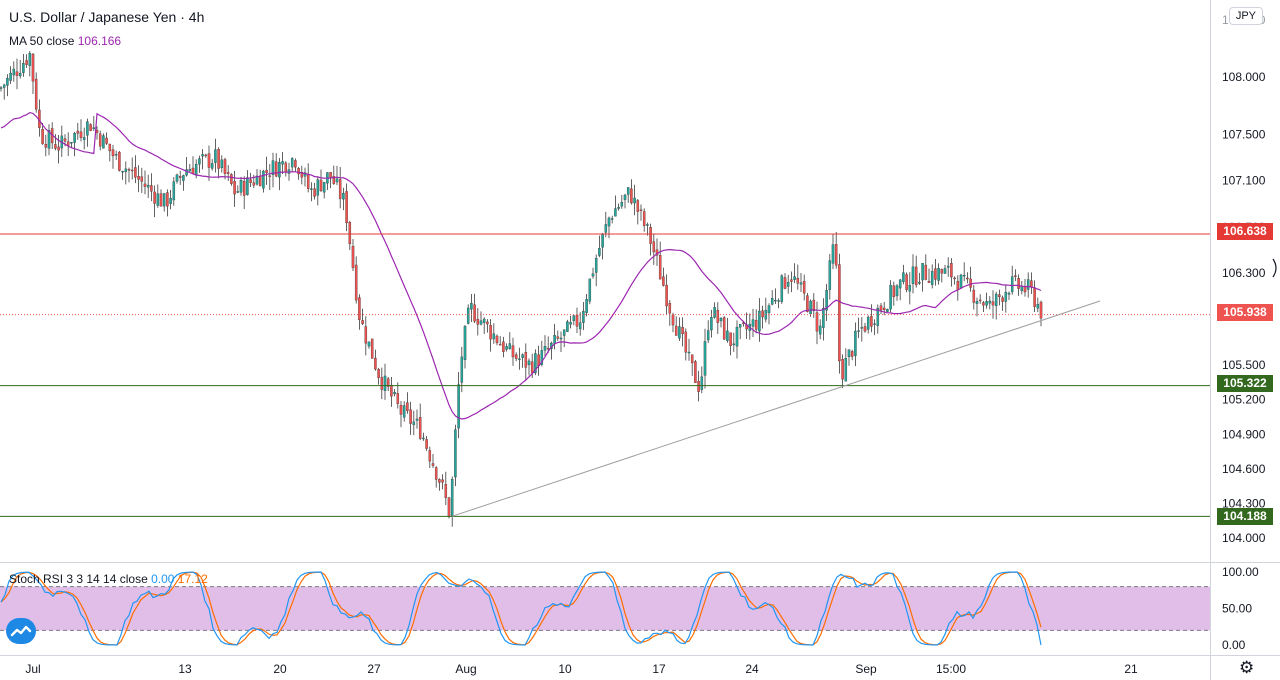 The height and width of the screenshot is (680, 1280). I want to click on stoch-rsi-legend: Stoch RSI 3 3 14 14 close 0.00 17.12, so click(108, 579).